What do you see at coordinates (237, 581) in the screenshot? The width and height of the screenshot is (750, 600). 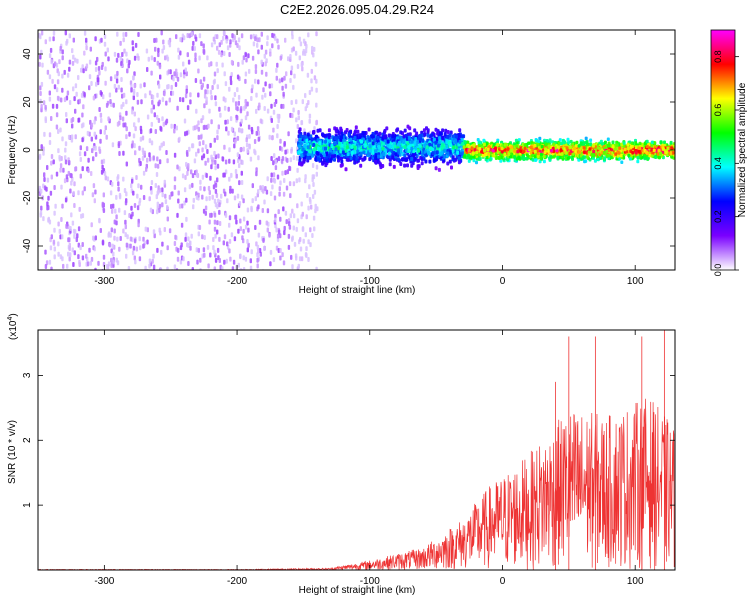 I see `snr-x-tick-label: -200` at bounding box center [237, 581].